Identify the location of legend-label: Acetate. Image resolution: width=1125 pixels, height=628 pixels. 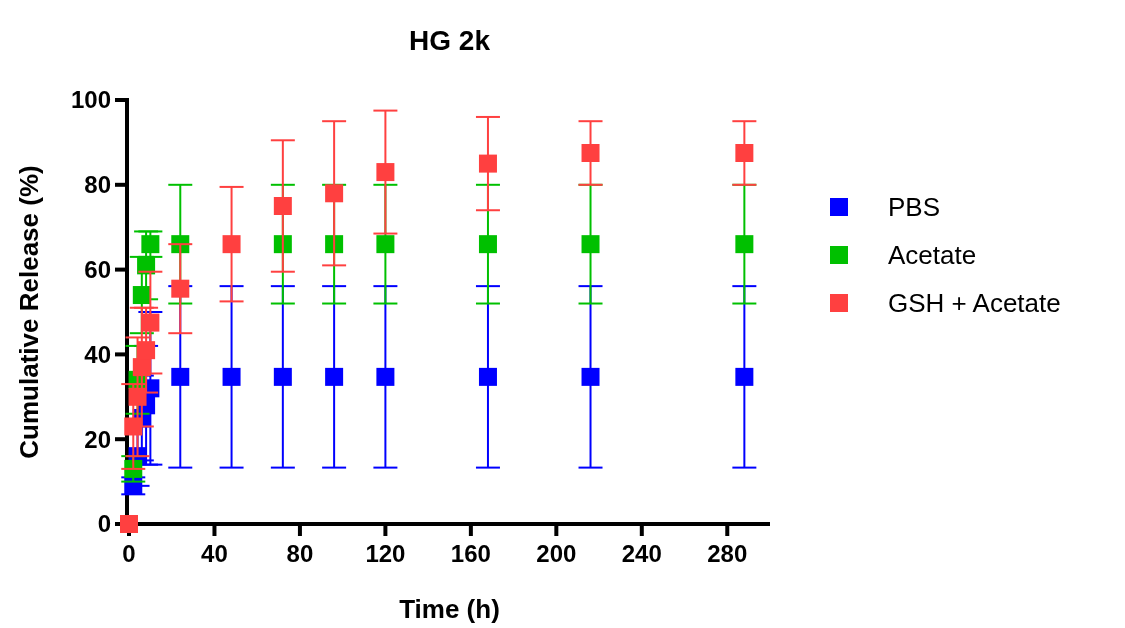
(932, 255).